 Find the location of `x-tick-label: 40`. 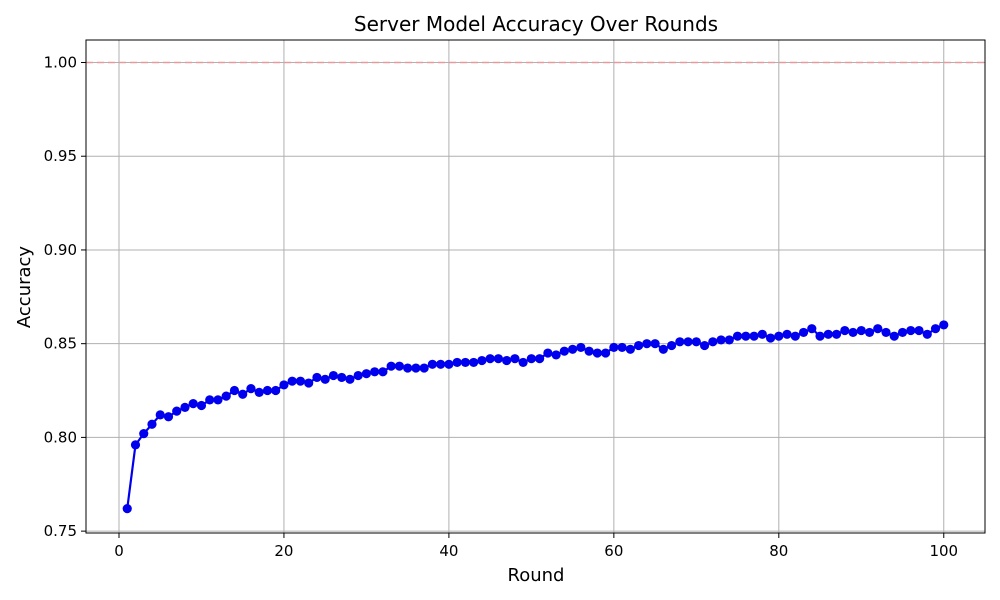

x-tick-label: 40 is located at coordinates (448, 551).